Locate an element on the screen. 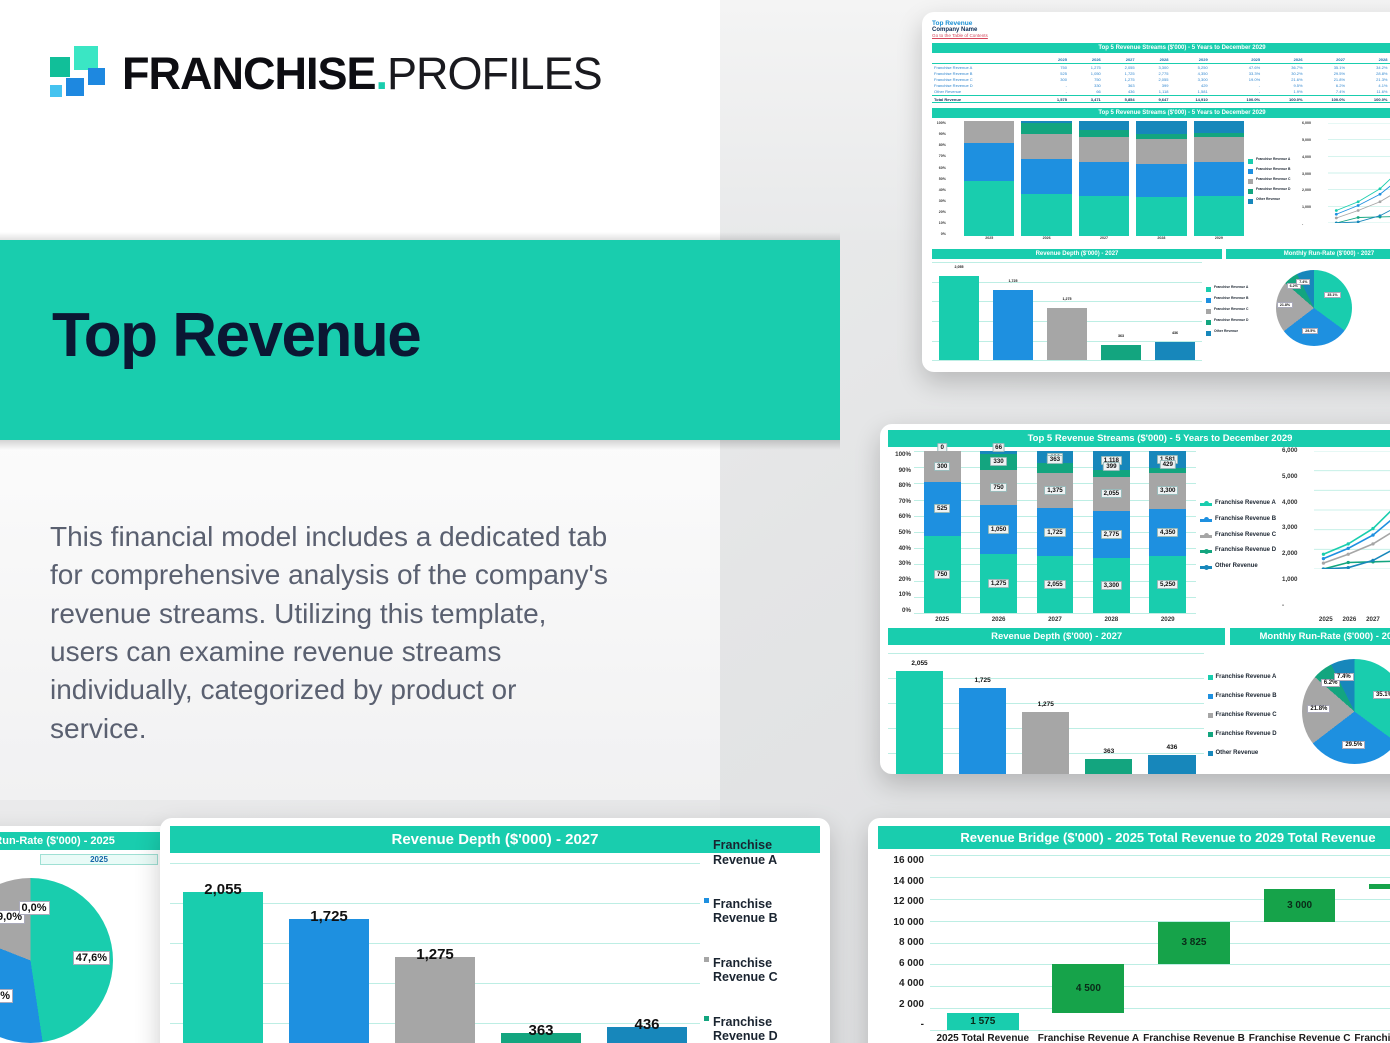 This screenshot has width=1390, height=1043. waterfall-bar: 3 000 is located at coordinates (1299, 905).